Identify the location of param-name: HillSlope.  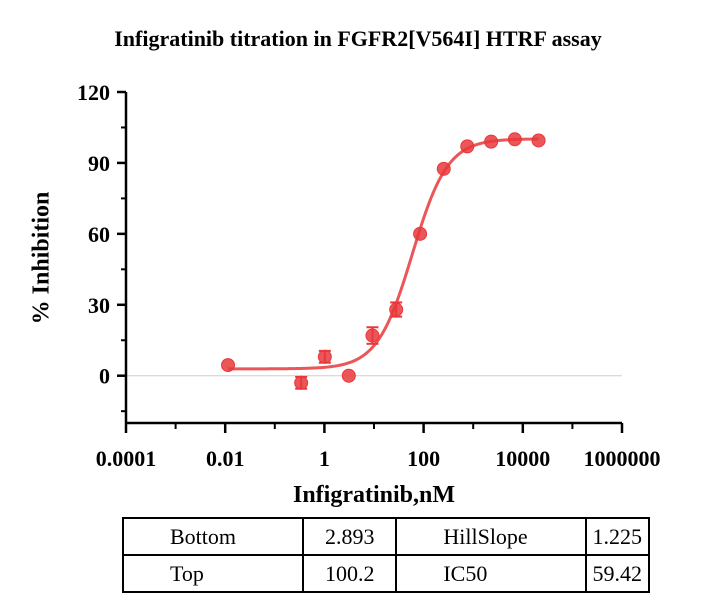
(491, 536).